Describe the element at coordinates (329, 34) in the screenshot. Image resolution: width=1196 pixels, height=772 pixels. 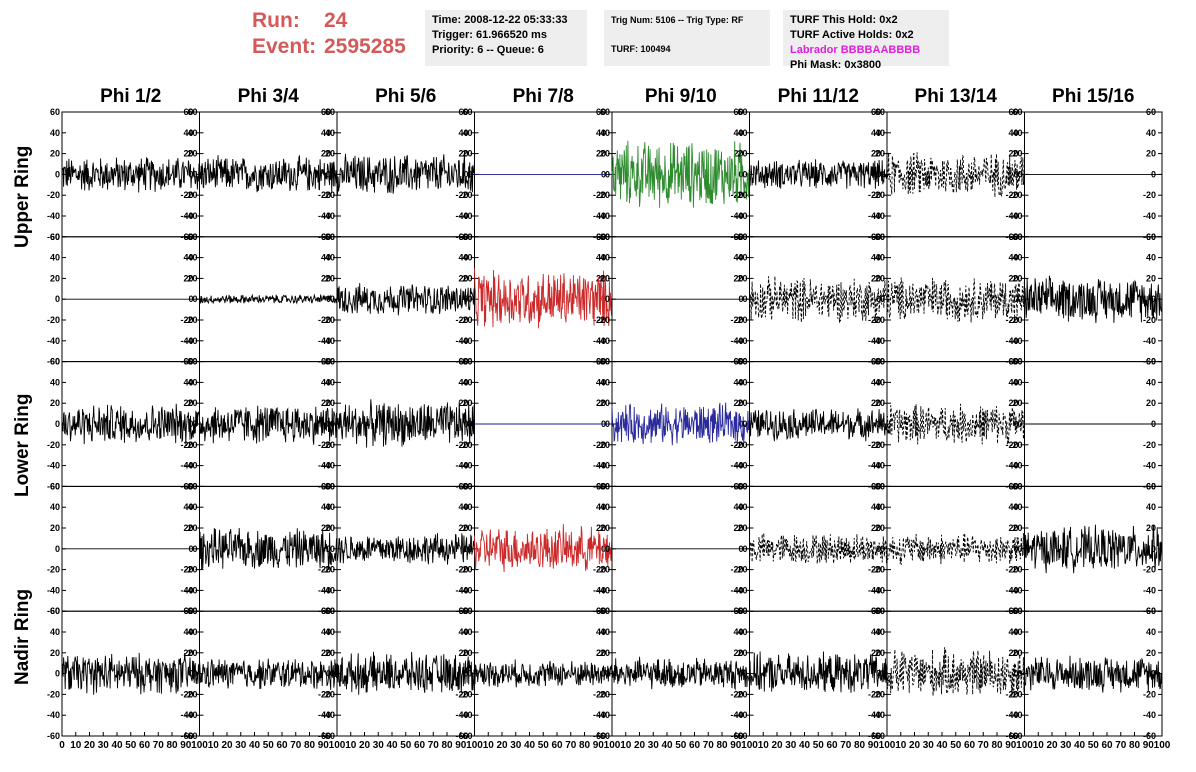
I see `run-event-block: Run: 24 Event: 2595285` at that location.